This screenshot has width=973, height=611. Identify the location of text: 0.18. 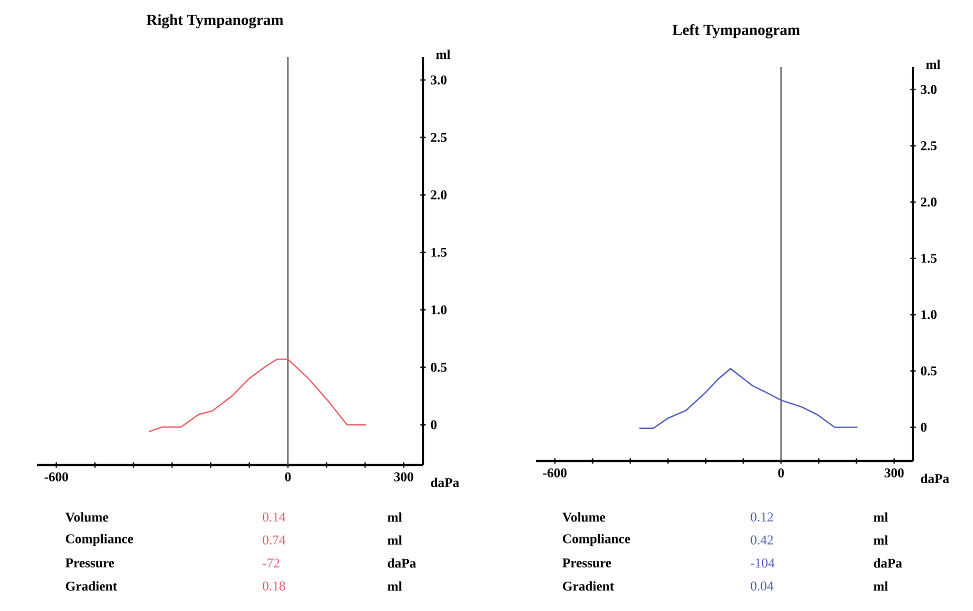
(274, 586).